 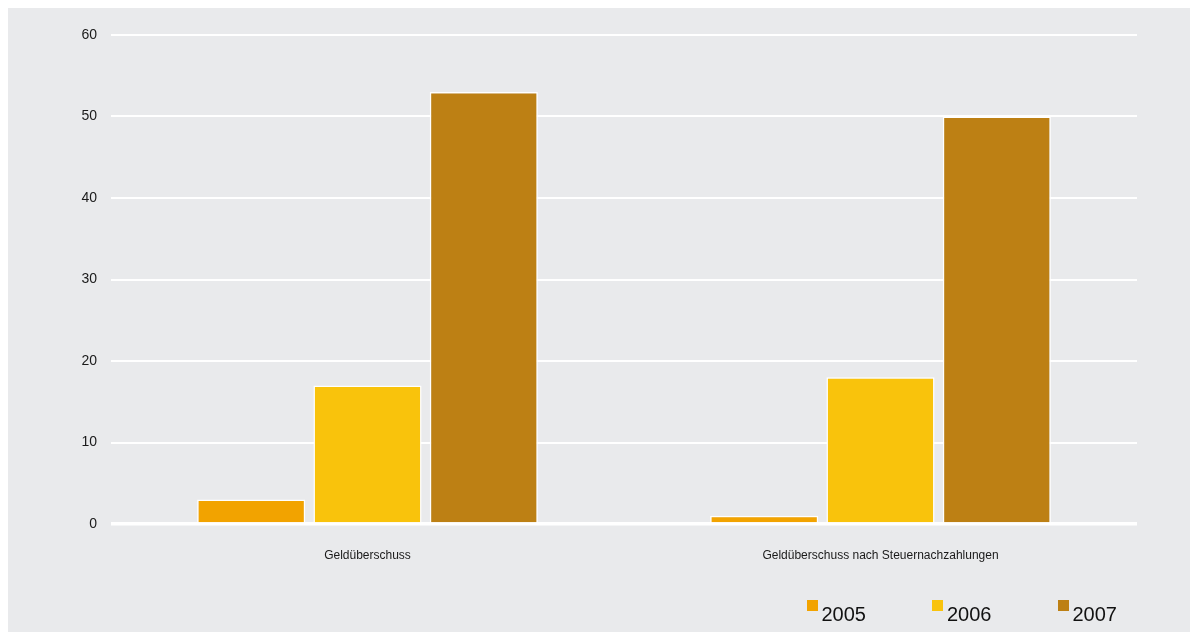 What do you see at coordinates (367, 554) in the screenshot?
I see `x-tick-label: Geldüberschuss` at bounding box center [367, 554].